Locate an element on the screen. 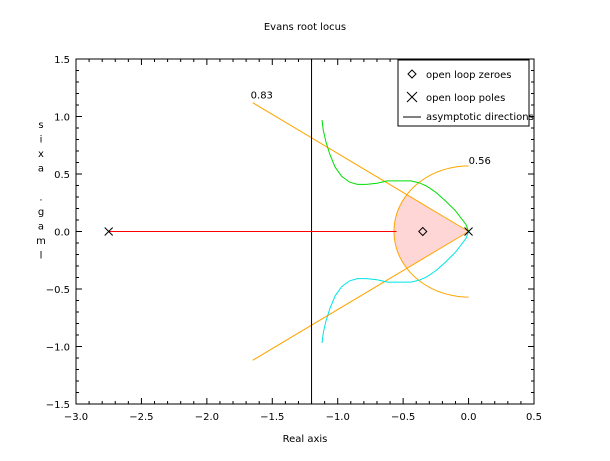 This screenshot has width=610, height=461. cross-icon is located at coordinates (412, 97).